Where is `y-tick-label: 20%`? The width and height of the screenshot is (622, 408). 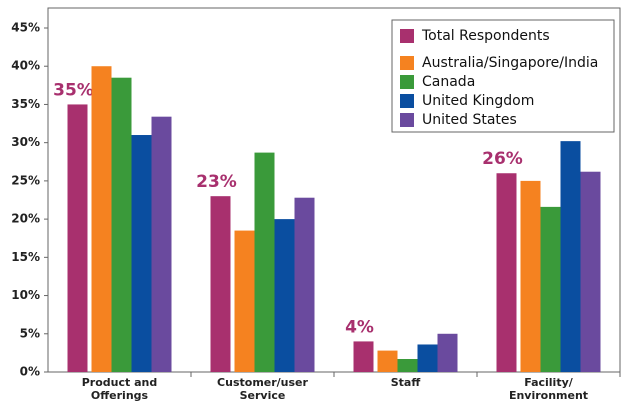
y-tick-label: 20% is located at coordinates (25, 219).